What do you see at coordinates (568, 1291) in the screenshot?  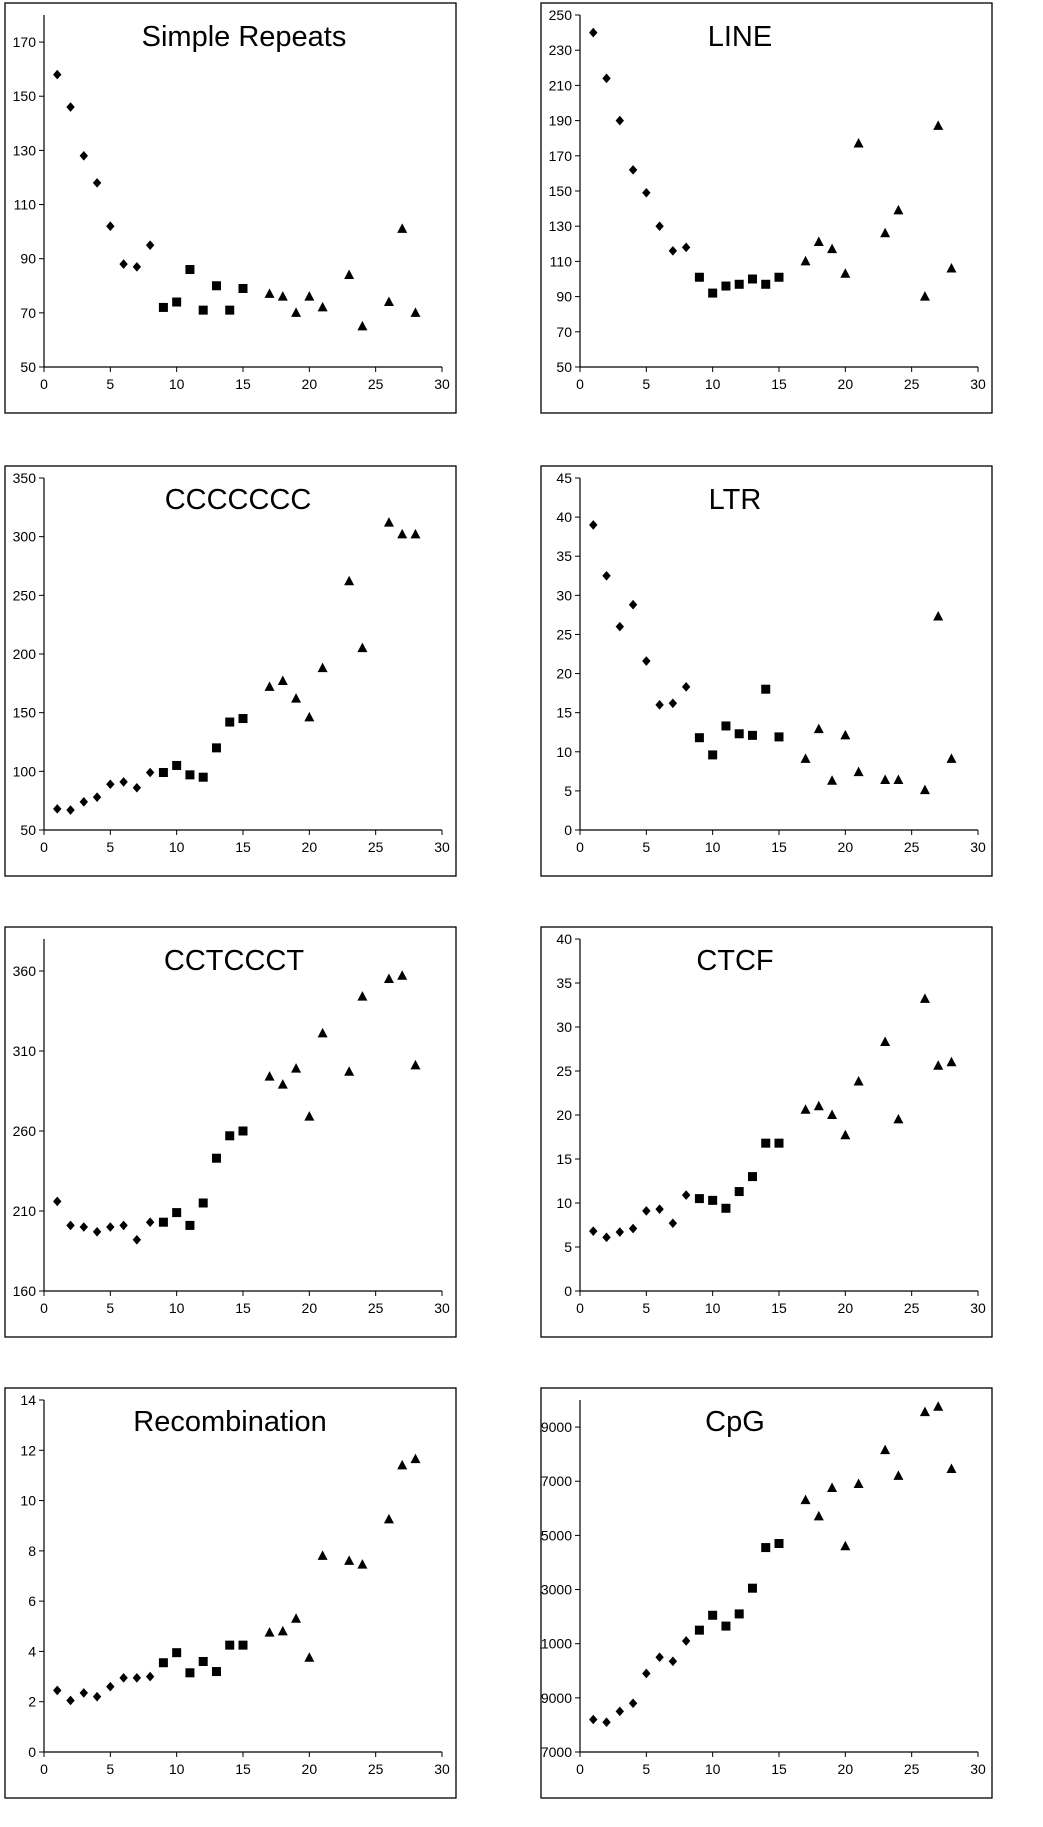 I see `y-tick-label: 0` at bounding box center [568, 1291].